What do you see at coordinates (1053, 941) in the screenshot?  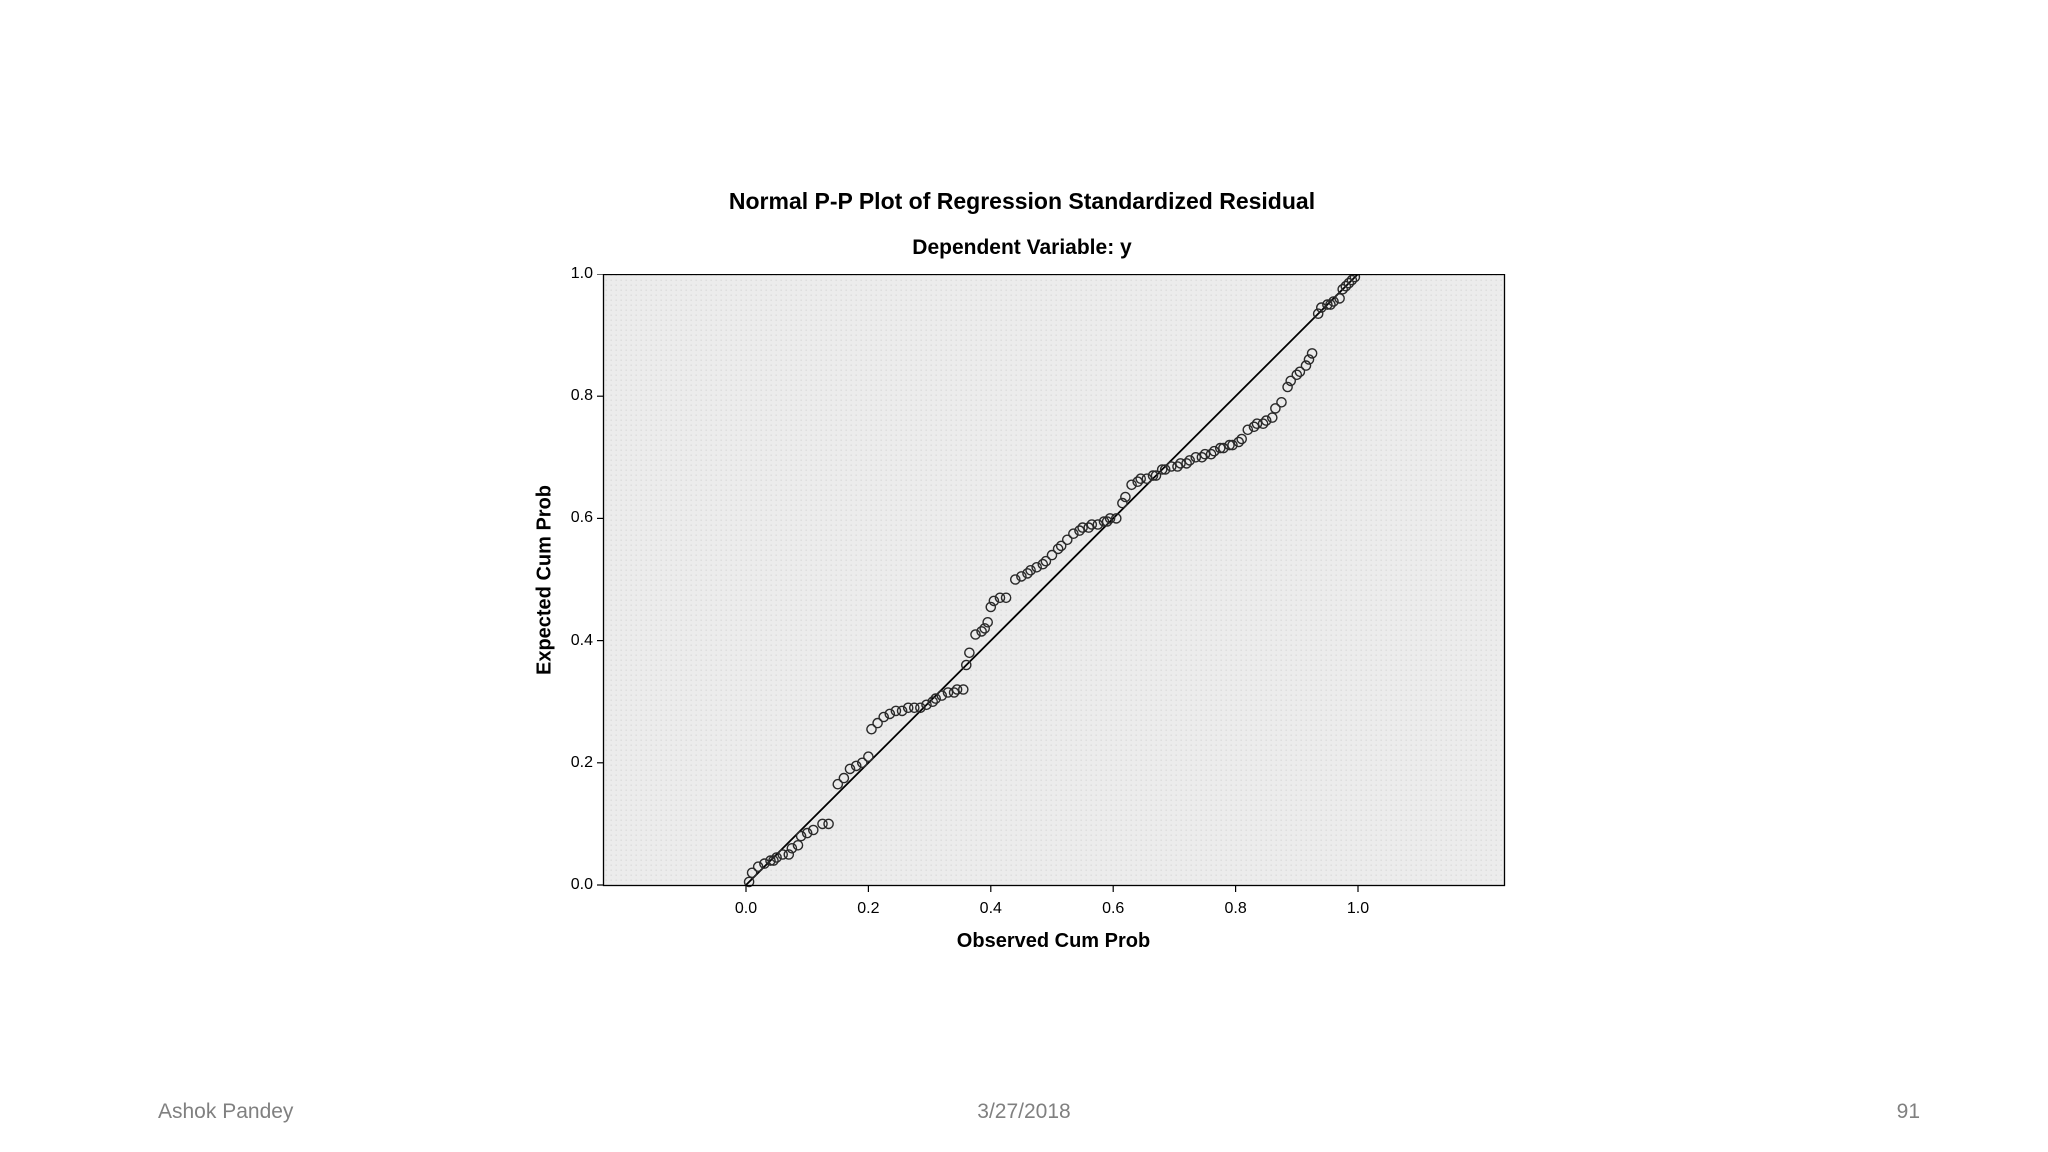 I see `x-axis-title: Observed Cum Prob` at bounding box center [1053, 941].